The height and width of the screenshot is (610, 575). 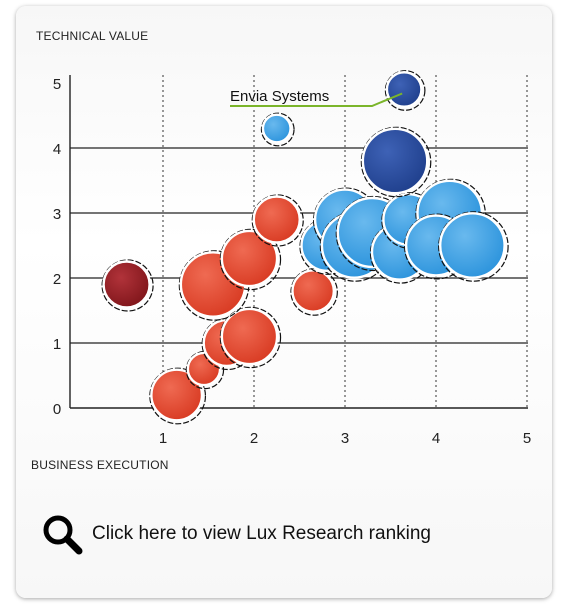 I want to click on annotation-leader-line, so click(x=316, y=99).